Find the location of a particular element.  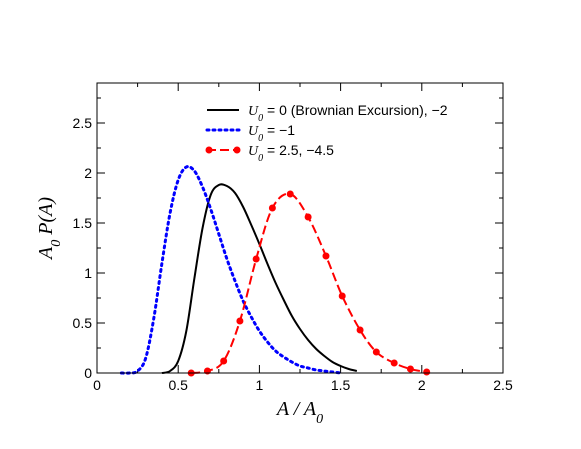

x-tick-label: 2 is located at coordinates (422, 385).